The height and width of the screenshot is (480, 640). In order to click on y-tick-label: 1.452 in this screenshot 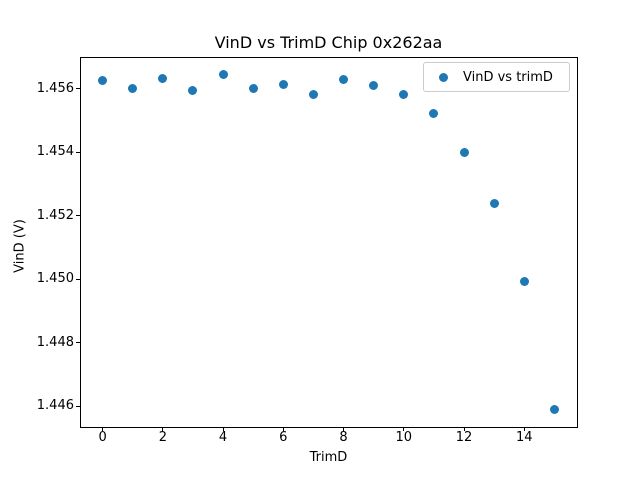, I will do `click(55, 215)`.